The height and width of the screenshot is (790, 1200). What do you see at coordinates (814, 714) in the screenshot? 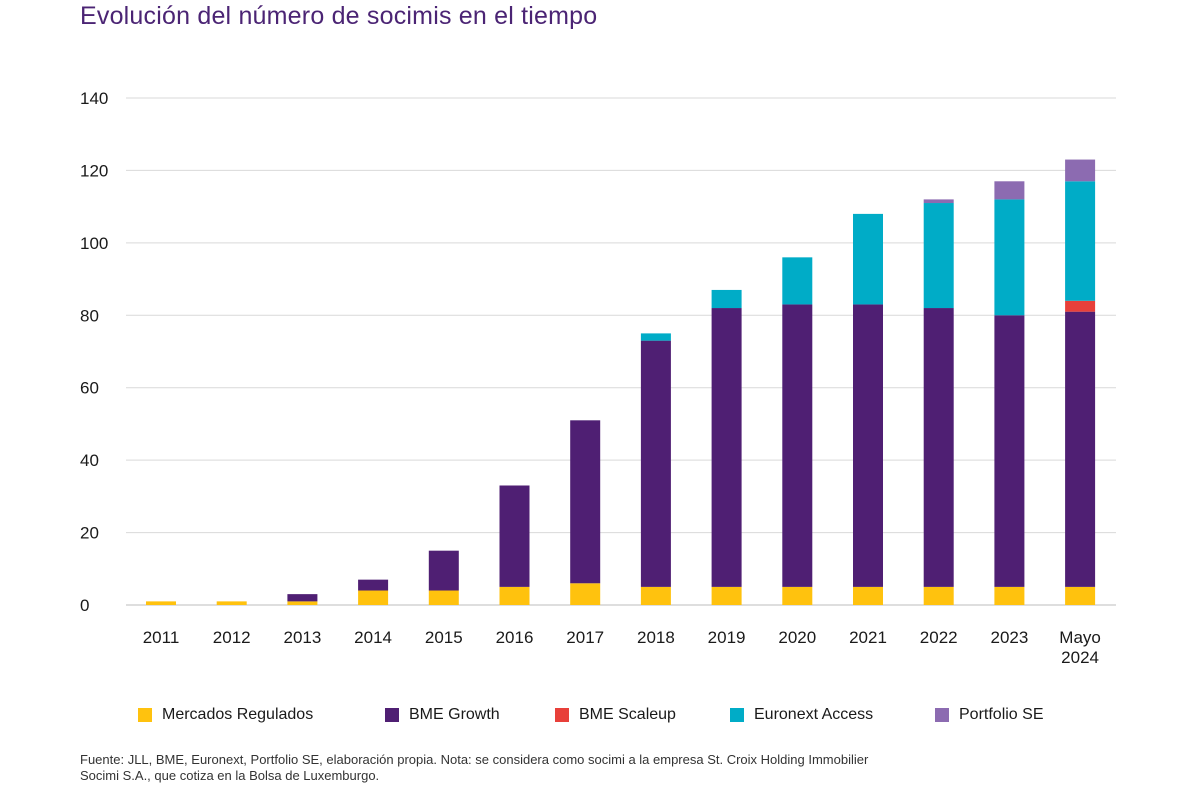
I see `legend-label-euronext-access: Euronext Access` at bounding box center [814, 714].